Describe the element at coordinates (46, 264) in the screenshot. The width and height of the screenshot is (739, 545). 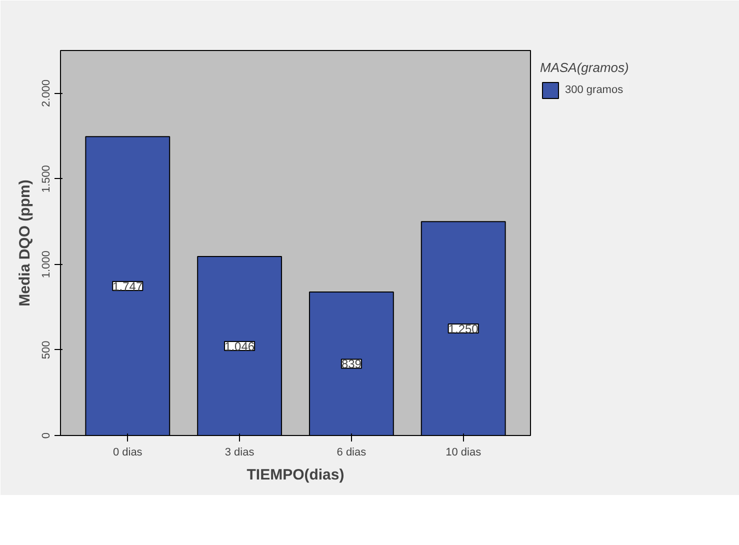
I see `y-tick-label: 1.000` at that location.